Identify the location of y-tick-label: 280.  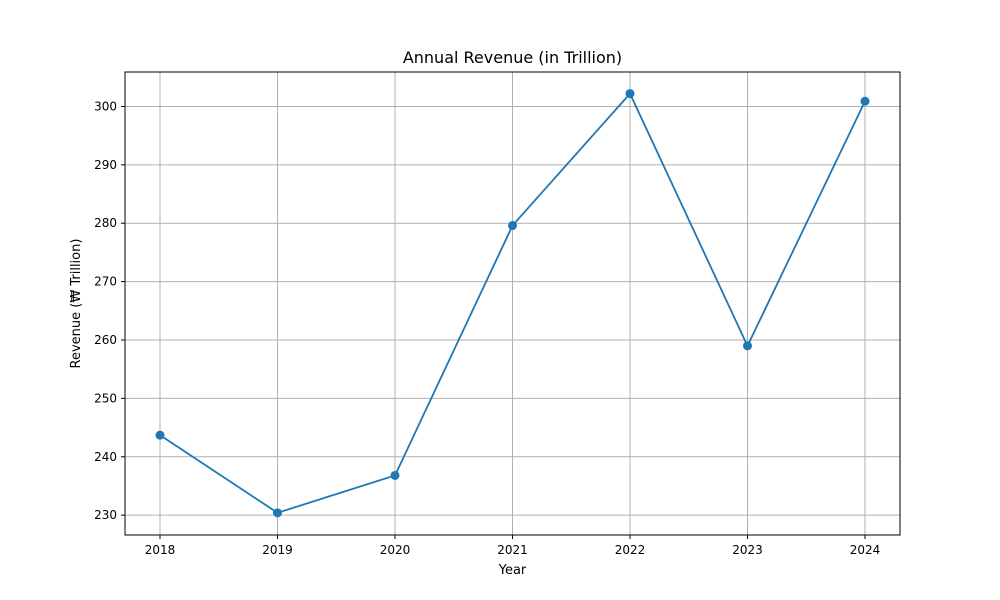
(105, 223).